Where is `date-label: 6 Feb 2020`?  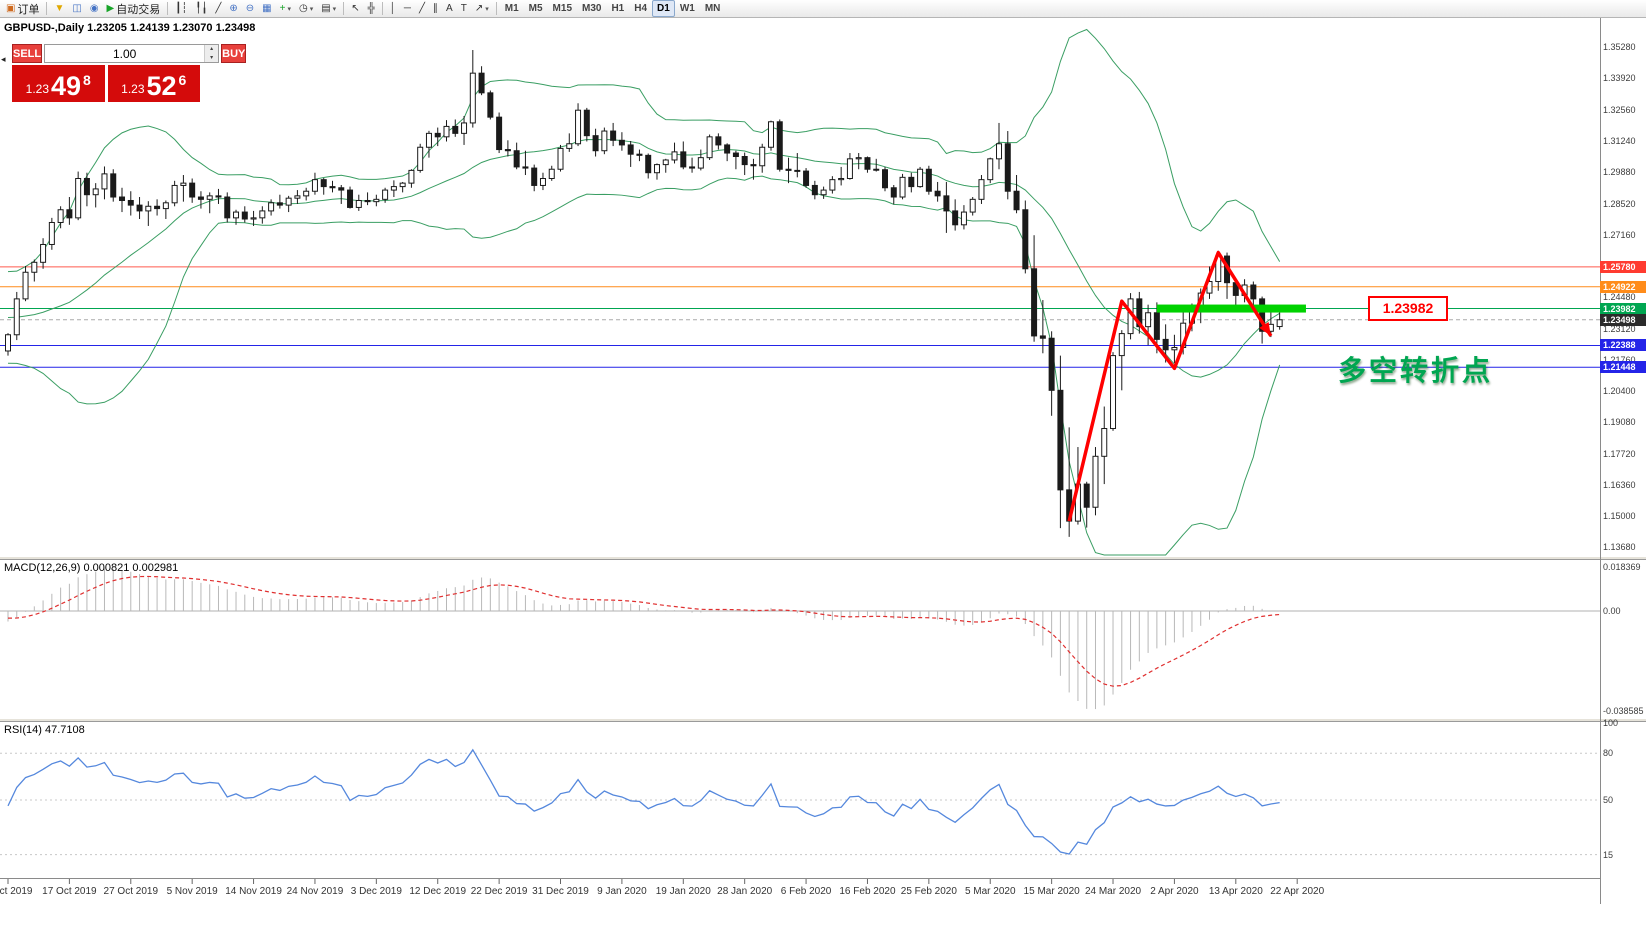 date-label: 6 Feb 2020 is located at coordinates (806, 891).